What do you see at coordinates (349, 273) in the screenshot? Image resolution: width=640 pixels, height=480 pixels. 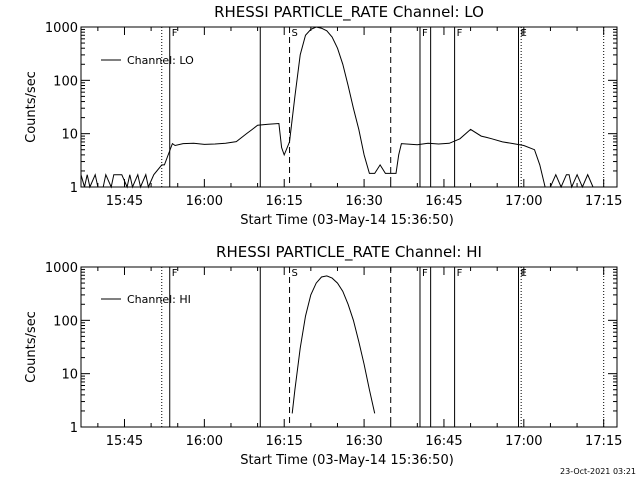 I see `hi-marker-labels: FSFFE` at bounding box center [349, 273].